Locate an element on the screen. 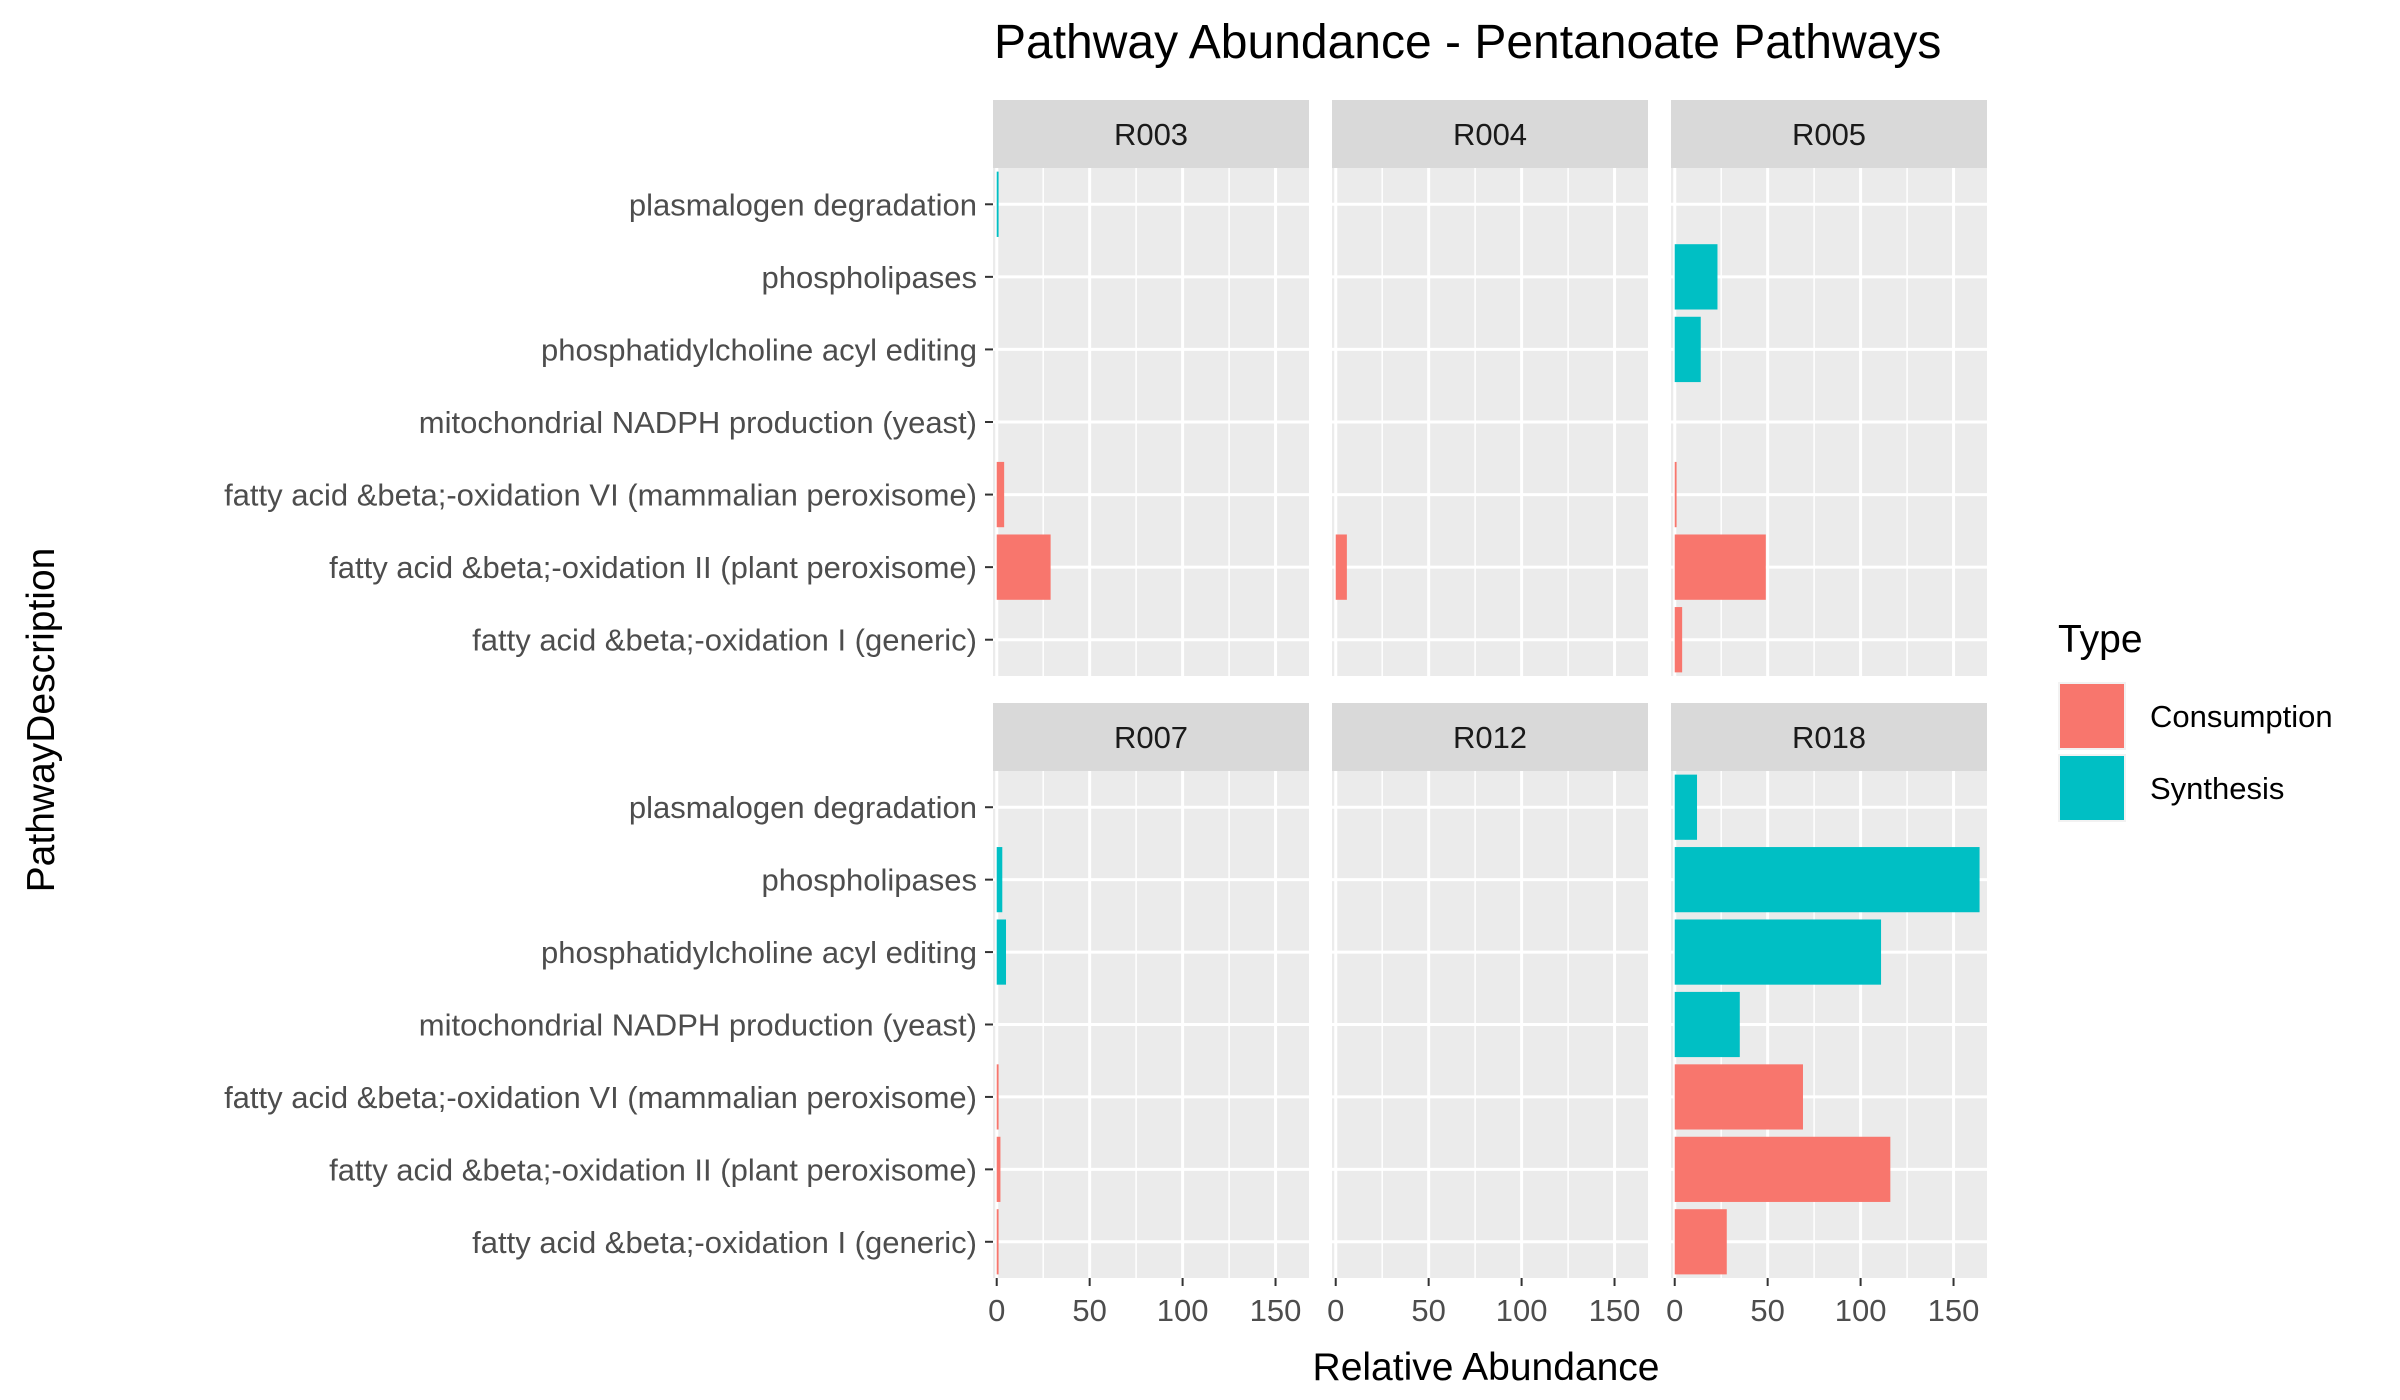 The height and width of the screenshot is (1400, 2400). bar-r018-plasmalogen-degradation is located at coordinates (1686, 807).